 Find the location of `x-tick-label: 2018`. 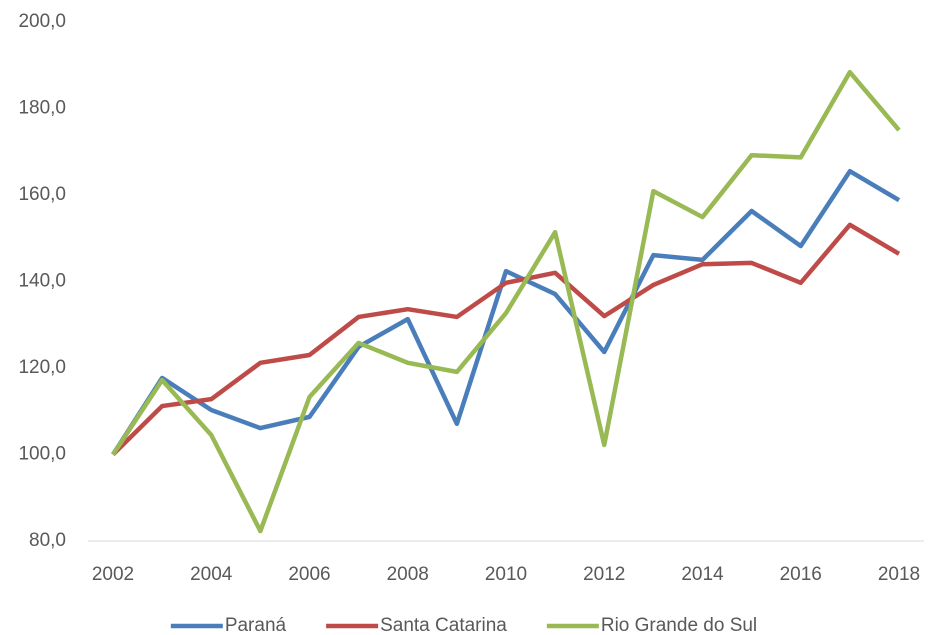

x-tick-label: 2018 is located at coordinates (899, 574).